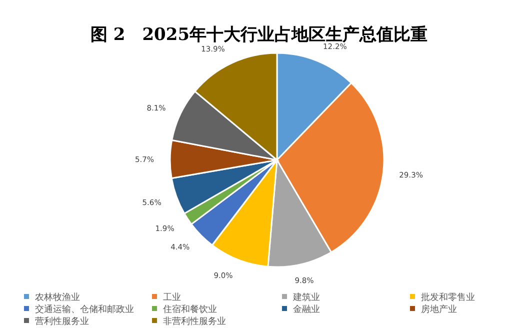 Image resolution: width=519 pixels, height=335 pixels. What do you see at coordinates (306, 309) in the screenshot?
I see `legend-label: 金融业` at bounding box center [306, 309].